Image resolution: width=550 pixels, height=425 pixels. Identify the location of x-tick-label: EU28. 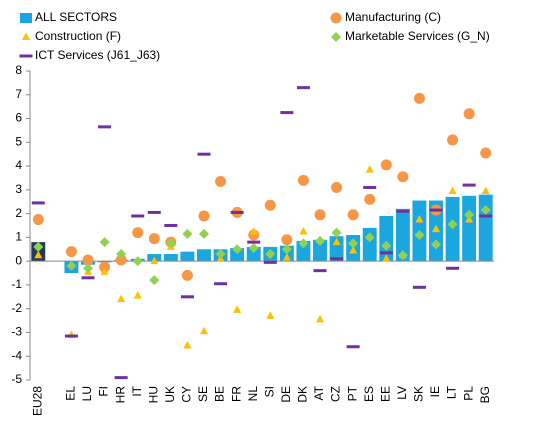
(37, 401).